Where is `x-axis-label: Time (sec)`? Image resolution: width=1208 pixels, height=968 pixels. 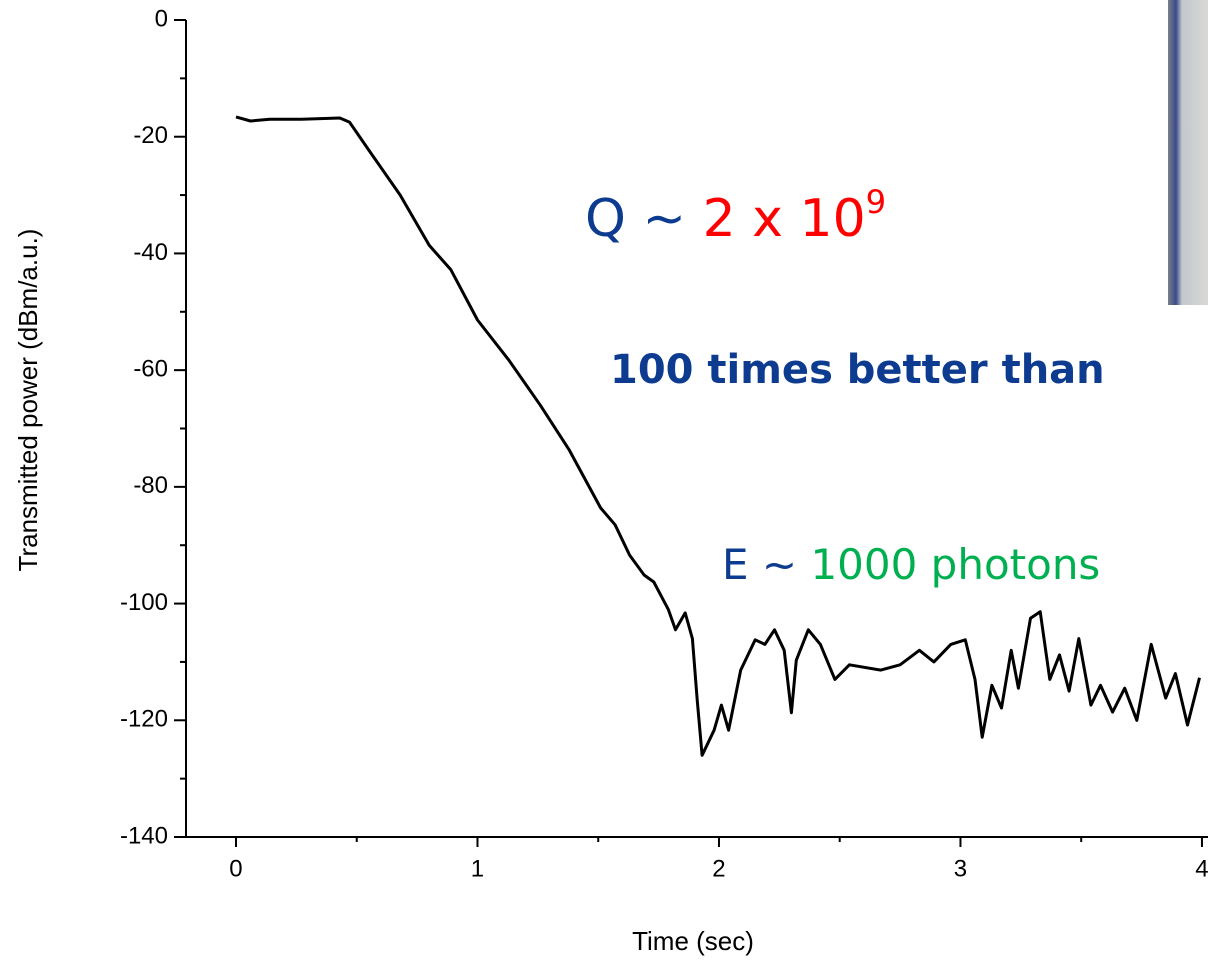 x-axis-label: Time (sec) is located at coordinates (693, 941).